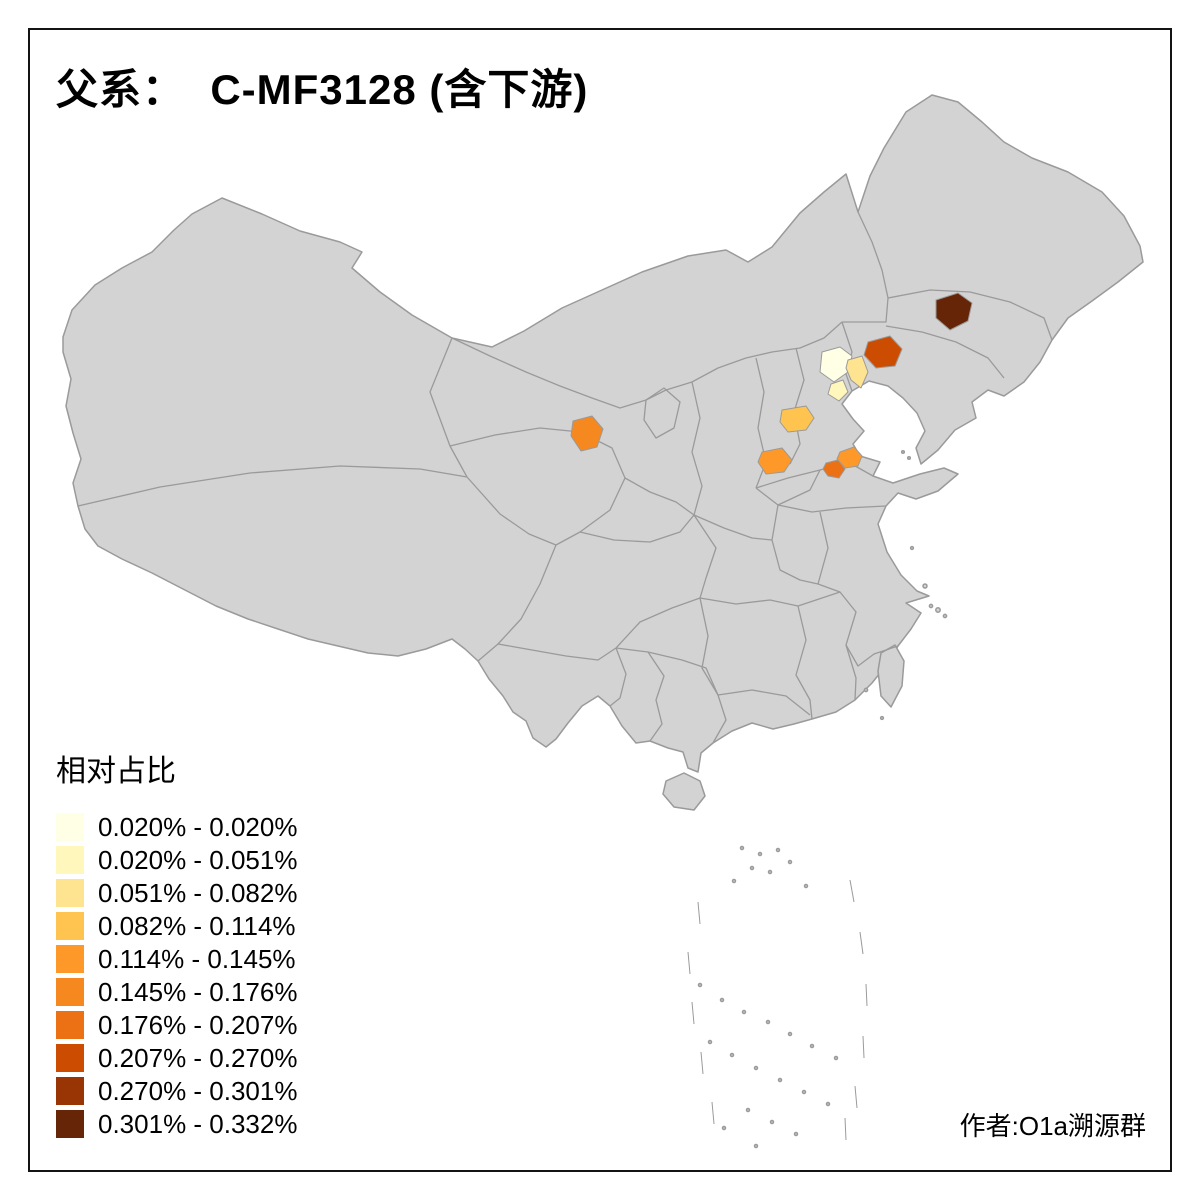 The height and width of the screenshot is (1200, 1200). What do you see at coordinates (768, 997) in the screenshot?
I see `south-china-sea-islands` at bounding box center [768, 997].